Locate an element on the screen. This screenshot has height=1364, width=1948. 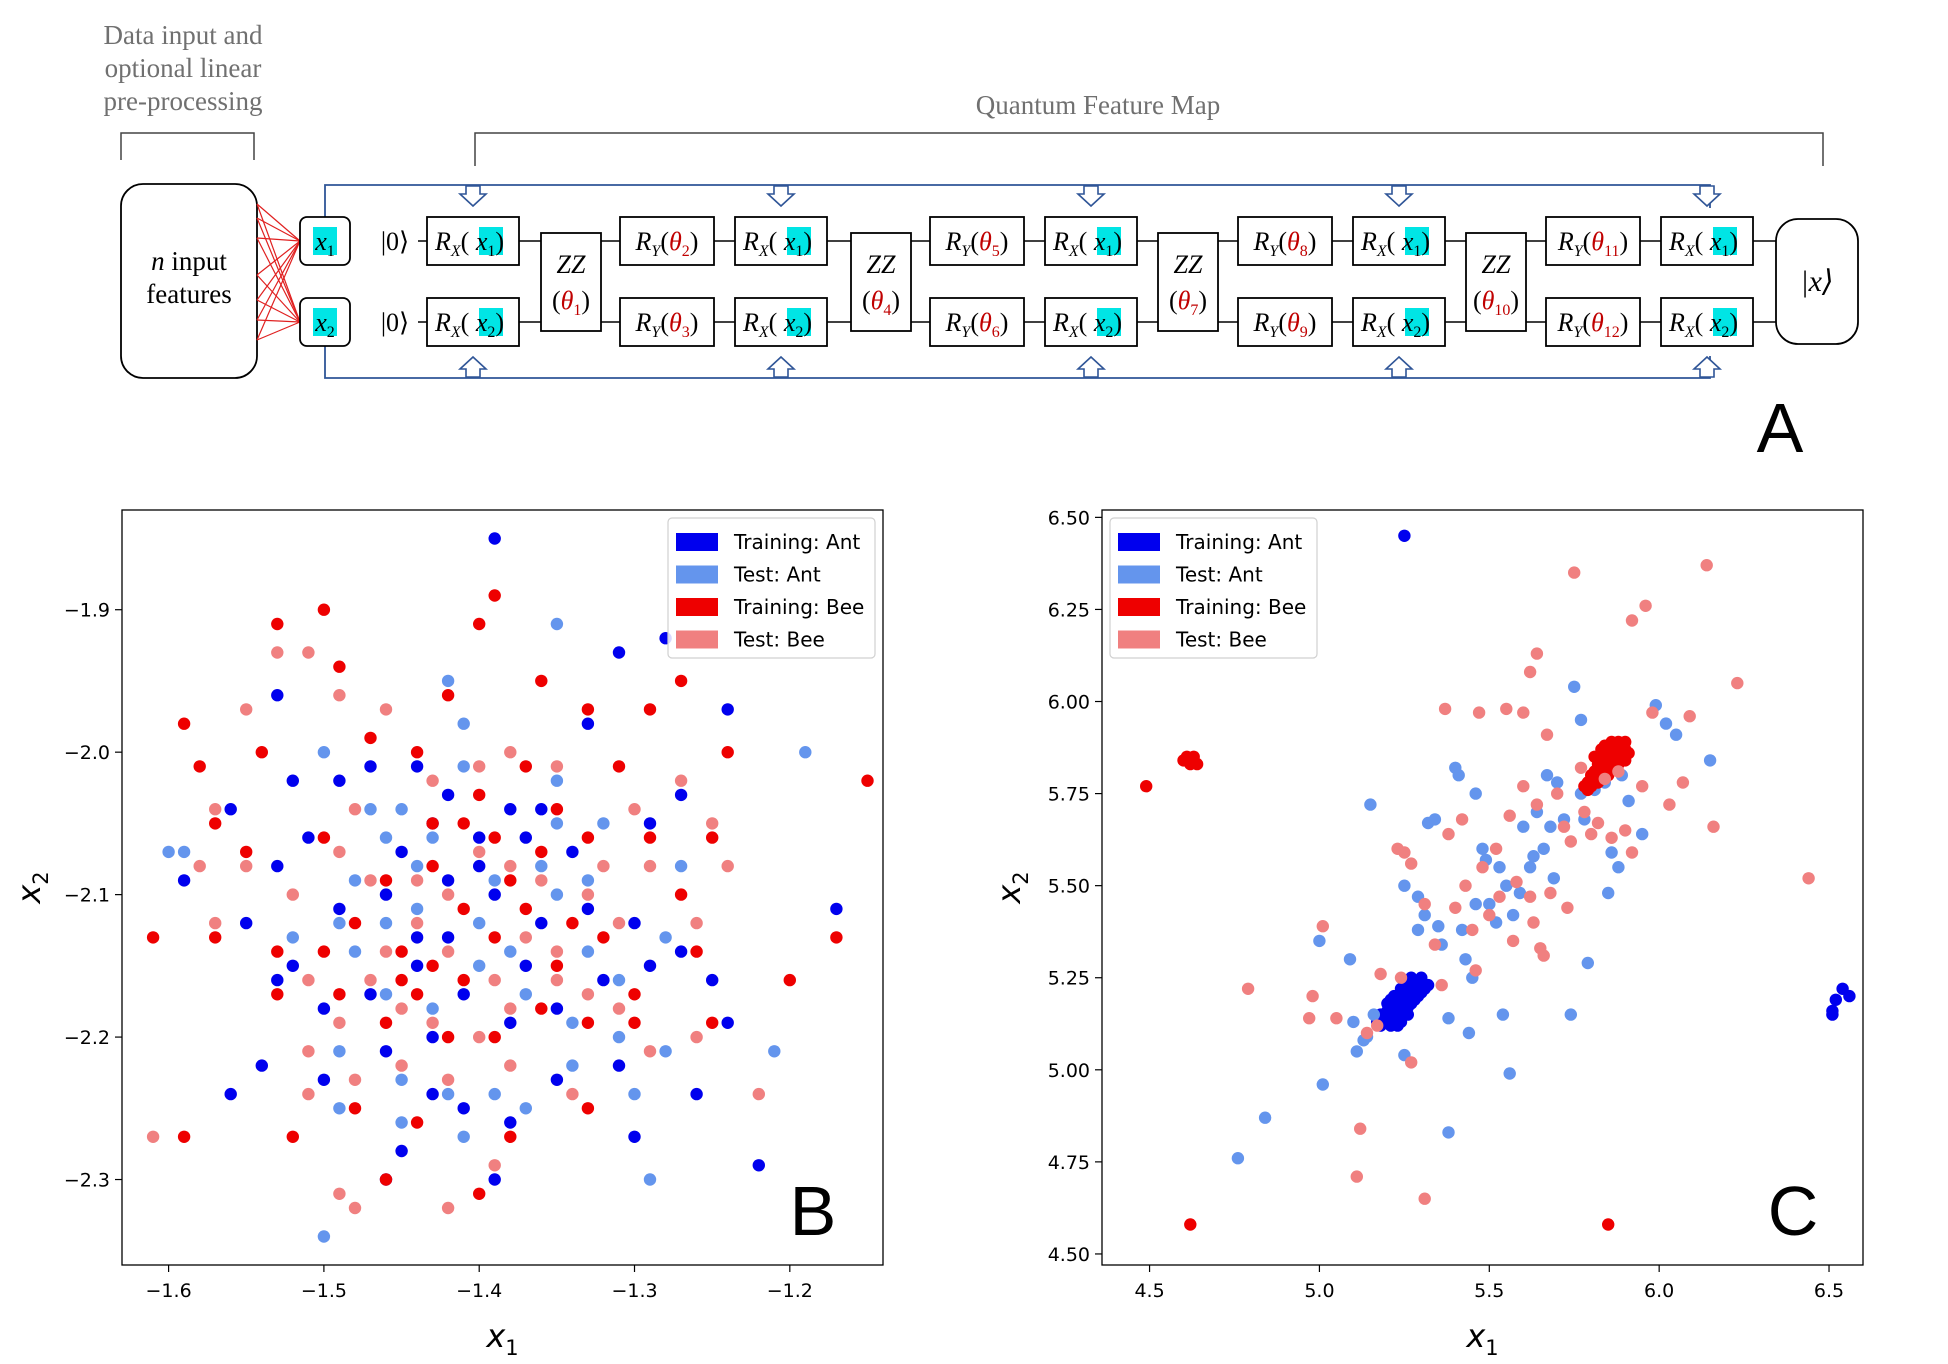
preprocess-caption-line: optional linear is located at coordinates (183, 68).